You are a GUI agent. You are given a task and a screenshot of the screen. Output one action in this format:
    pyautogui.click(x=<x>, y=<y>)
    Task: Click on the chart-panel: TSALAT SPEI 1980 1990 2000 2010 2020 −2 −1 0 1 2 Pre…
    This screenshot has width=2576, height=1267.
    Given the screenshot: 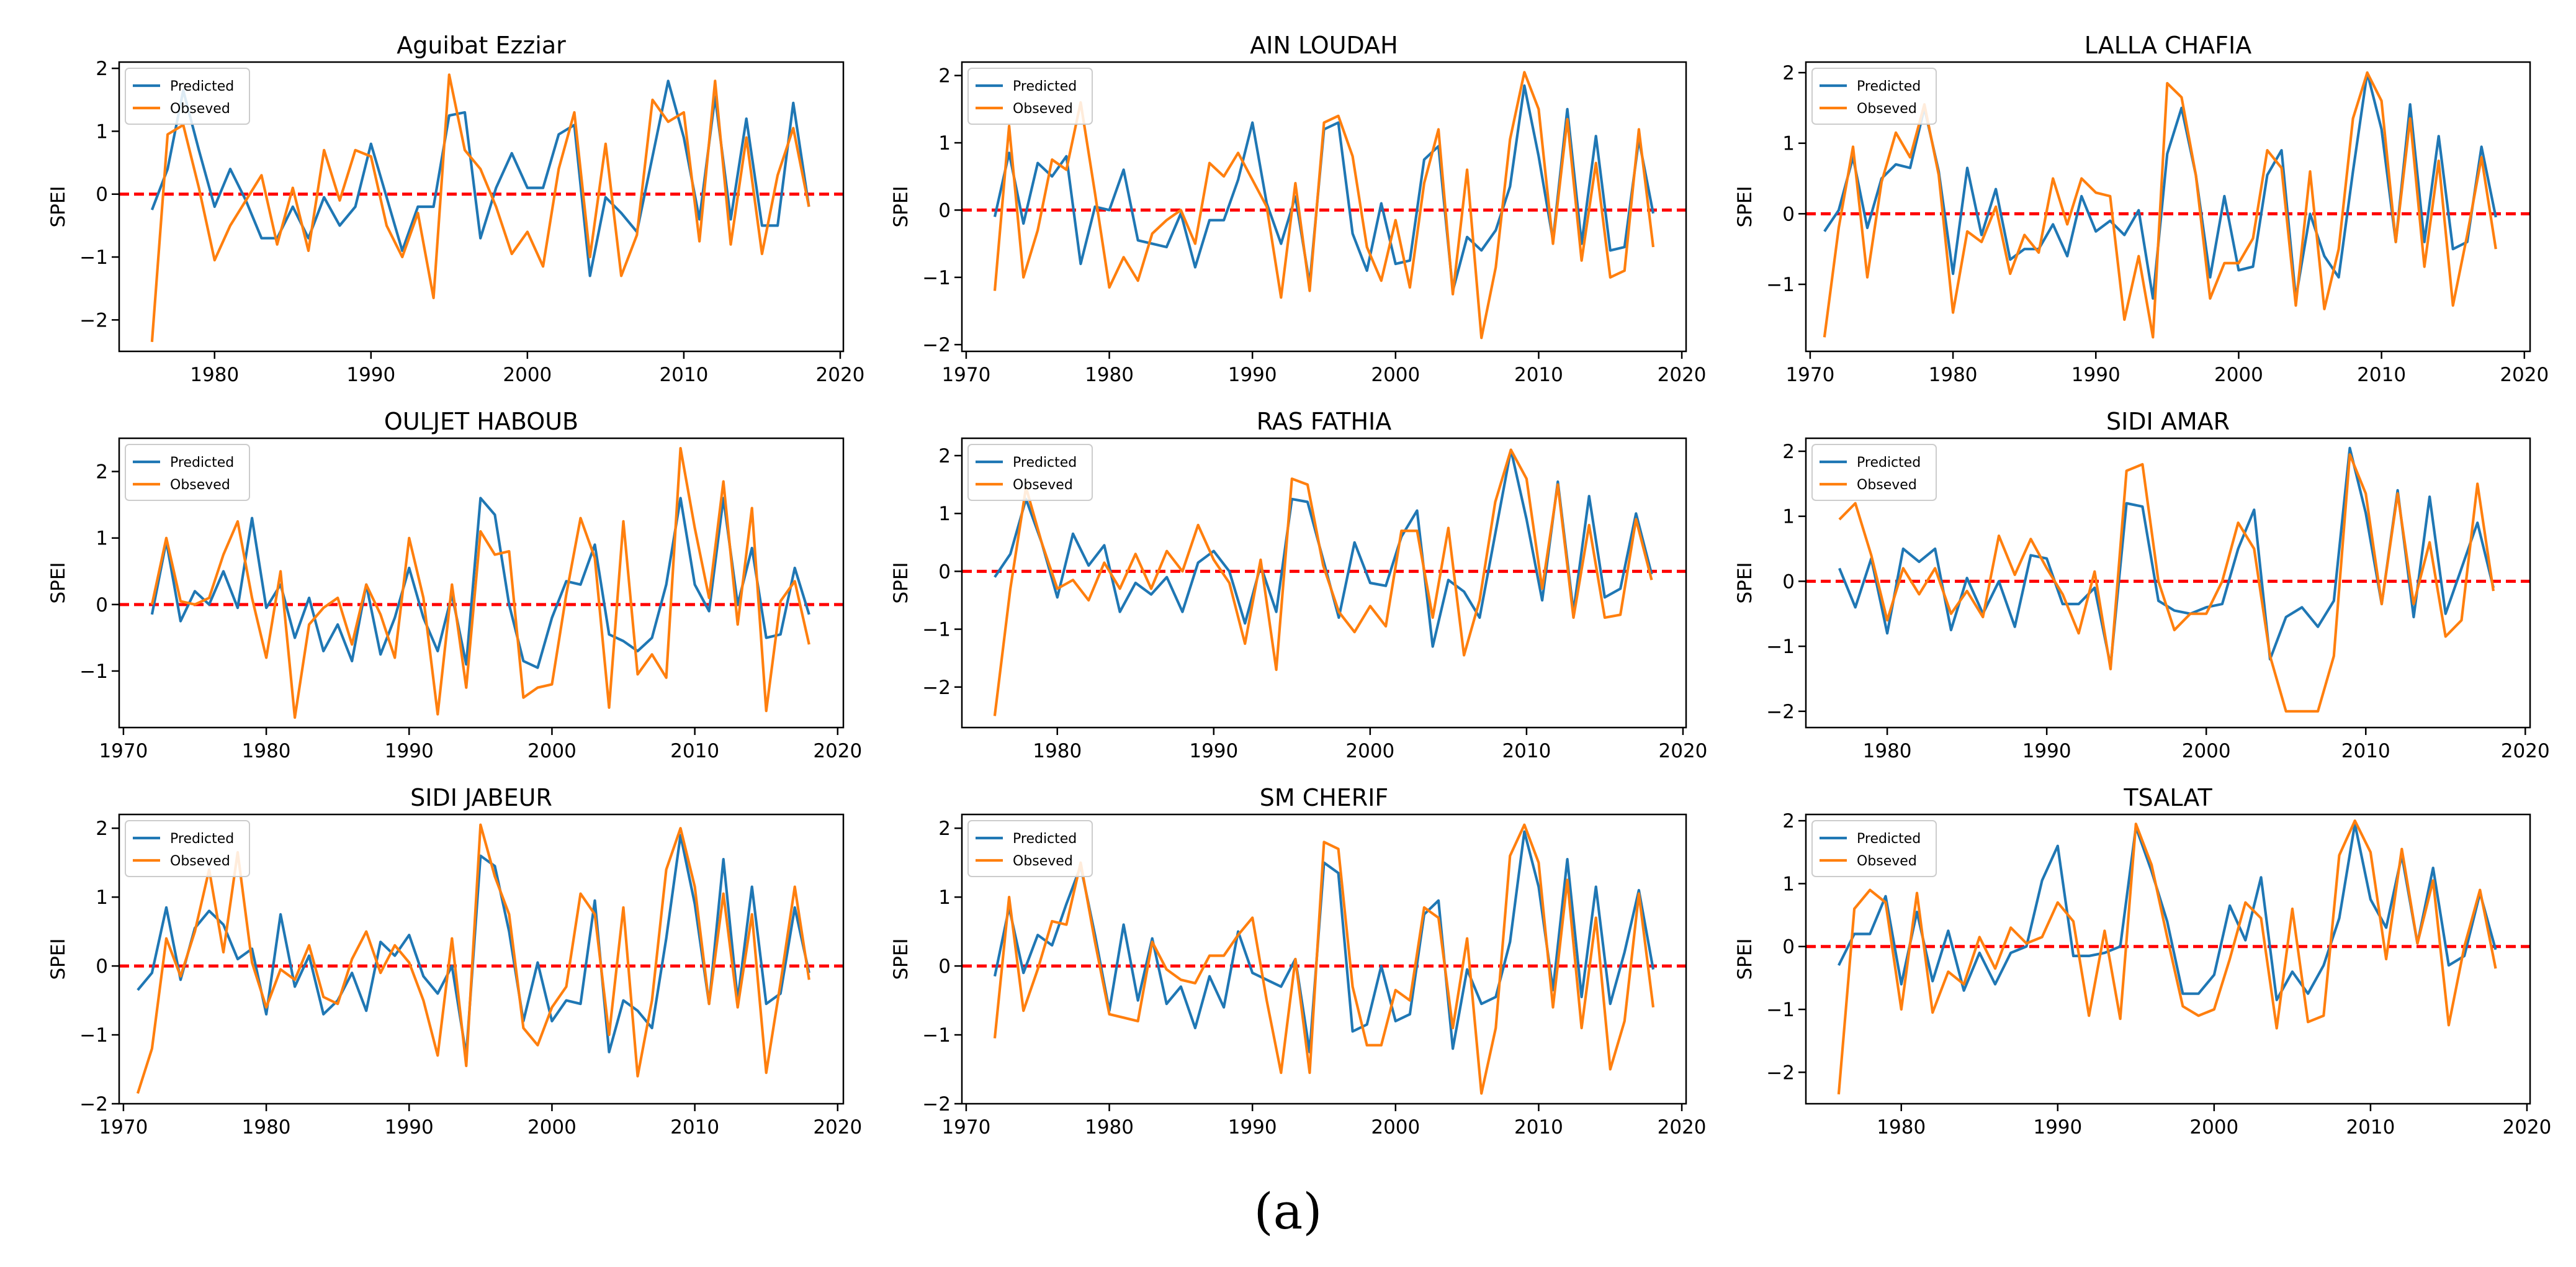 What is the action you would take?
    pyautogui.click(x=2142, y=961)
    